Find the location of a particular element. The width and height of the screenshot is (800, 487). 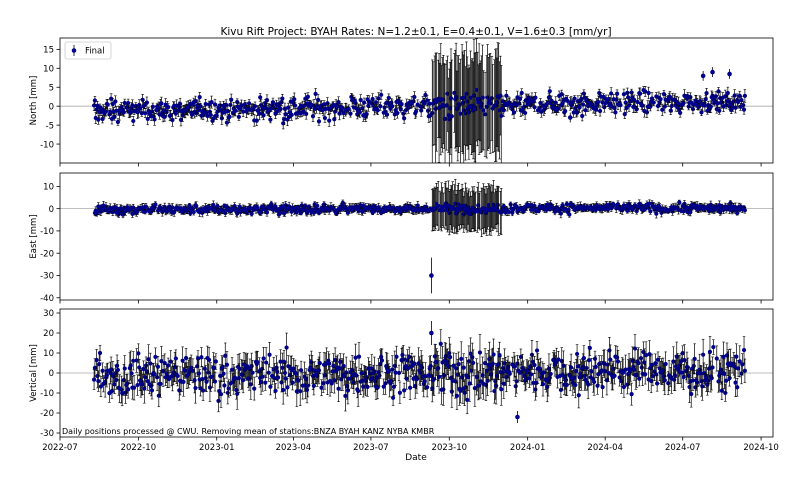

legend: Final is located at coordinates (88, 50).